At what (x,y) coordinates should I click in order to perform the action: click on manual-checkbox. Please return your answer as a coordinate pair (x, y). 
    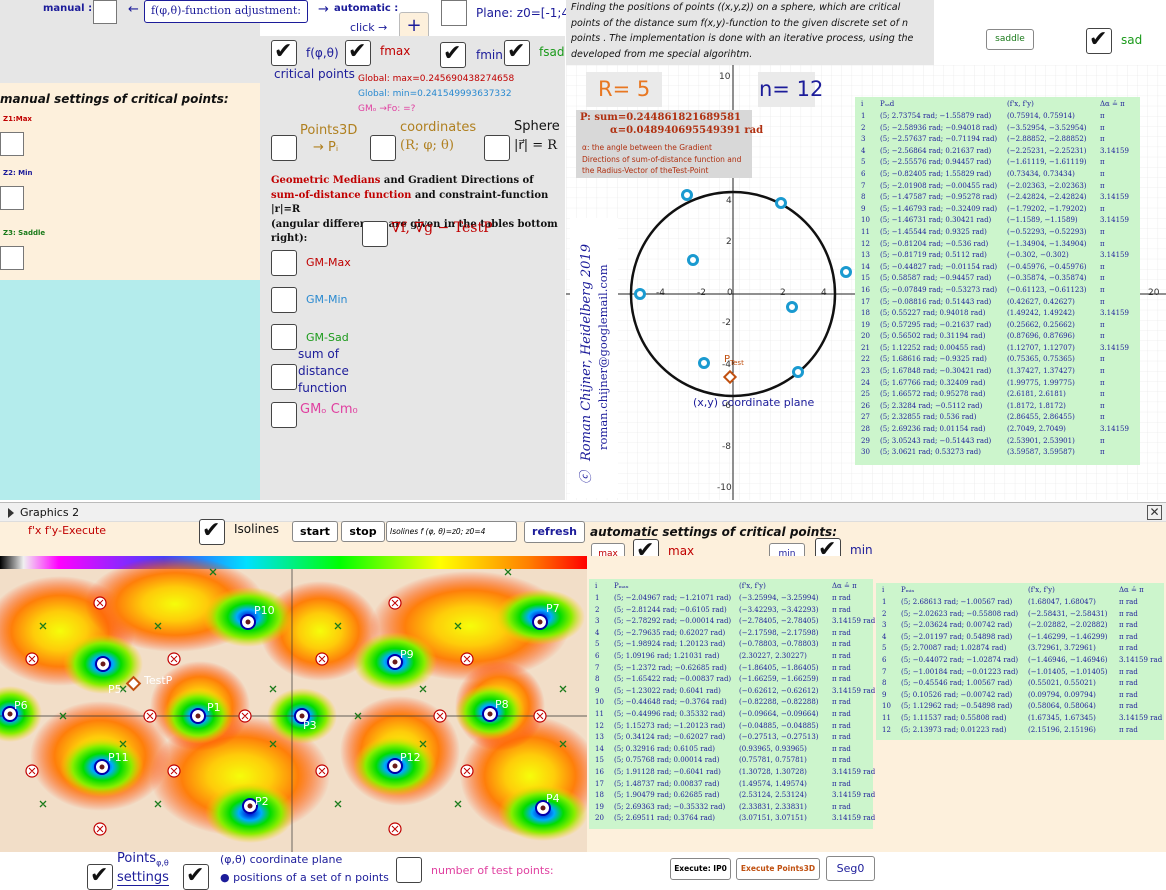
    Looking at the image, I should click on (105, 12).